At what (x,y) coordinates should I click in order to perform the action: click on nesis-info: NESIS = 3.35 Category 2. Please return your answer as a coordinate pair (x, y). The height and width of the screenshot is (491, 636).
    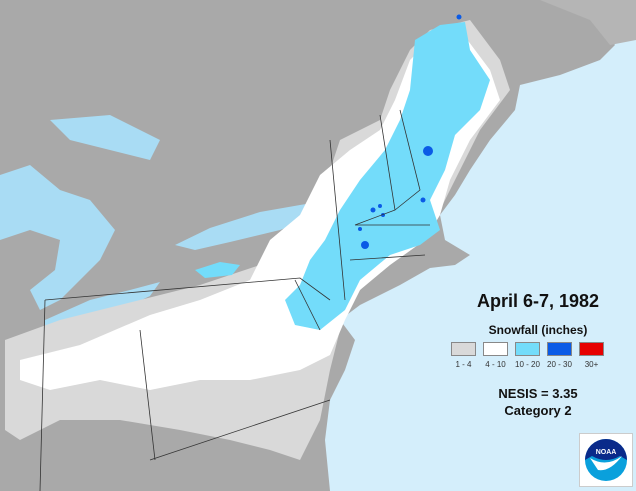
    Looking at the image, I should click on (538, 402).